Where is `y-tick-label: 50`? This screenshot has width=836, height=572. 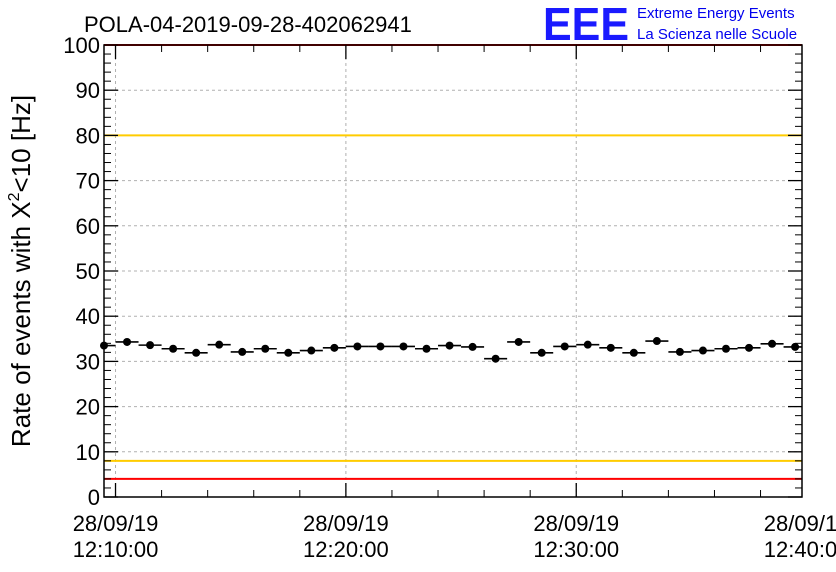
y-tick-label: 50 is located at coordinates (88, 271).